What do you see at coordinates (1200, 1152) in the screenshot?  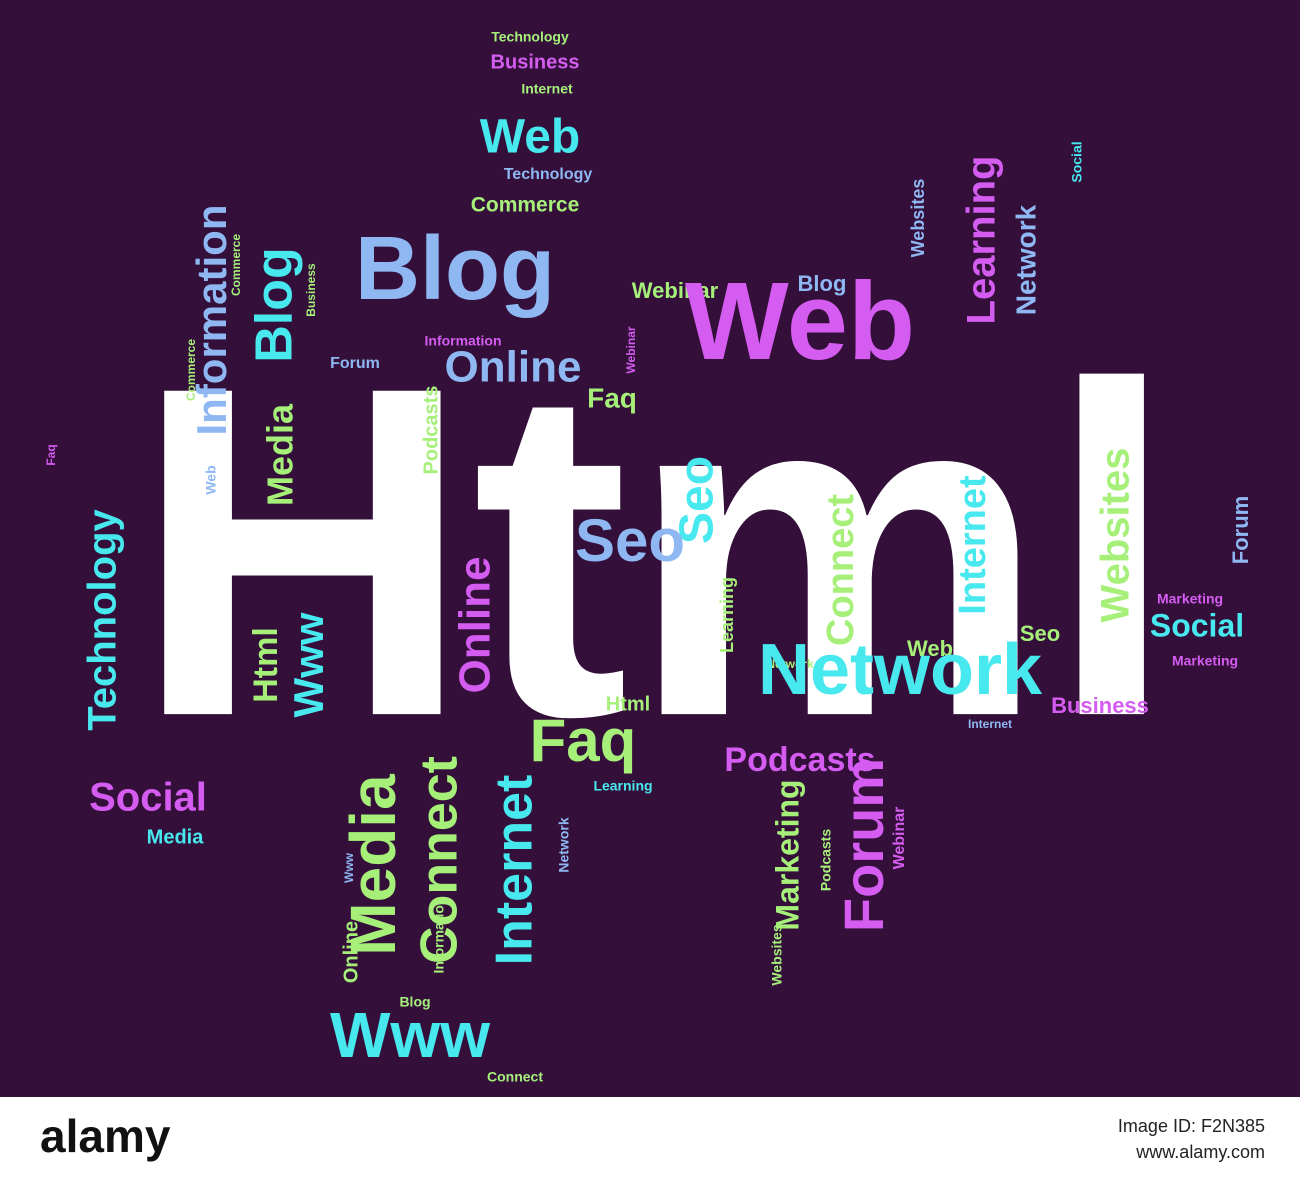 I see `site-url: www.alamy.com` at bounding box center [1200, 1152].